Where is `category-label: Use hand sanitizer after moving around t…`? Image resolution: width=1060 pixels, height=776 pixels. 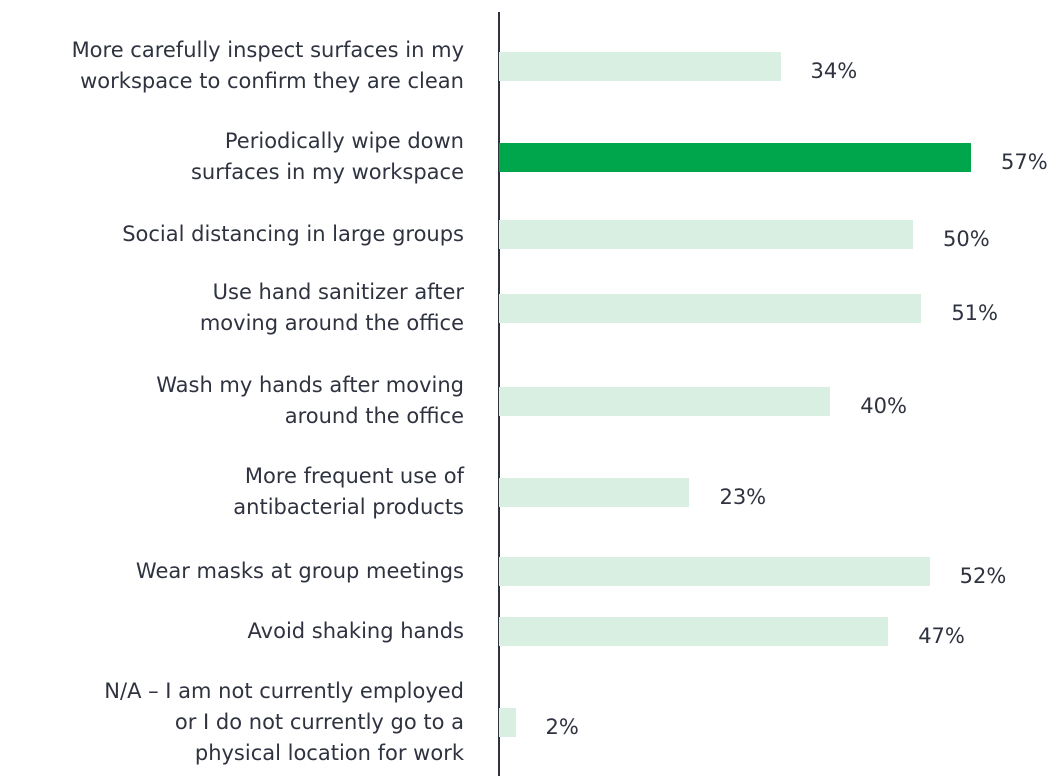 category-label: Use hand sanitizer after moving around t… is located at coordinates (331, 307).